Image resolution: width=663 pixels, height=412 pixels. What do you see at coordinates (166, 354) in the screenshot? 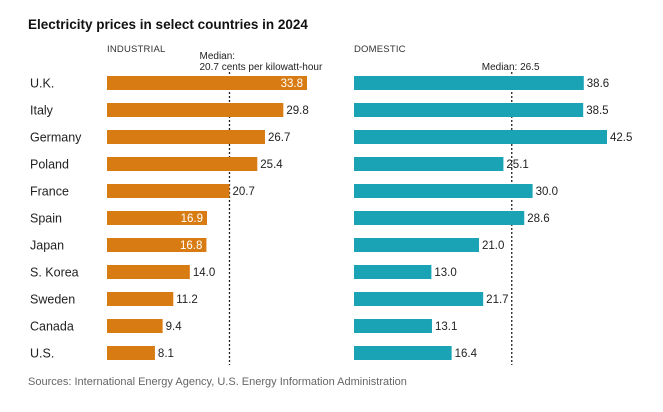
I see `industrial-value-label: 8.1` at bounding box center [166, 354].